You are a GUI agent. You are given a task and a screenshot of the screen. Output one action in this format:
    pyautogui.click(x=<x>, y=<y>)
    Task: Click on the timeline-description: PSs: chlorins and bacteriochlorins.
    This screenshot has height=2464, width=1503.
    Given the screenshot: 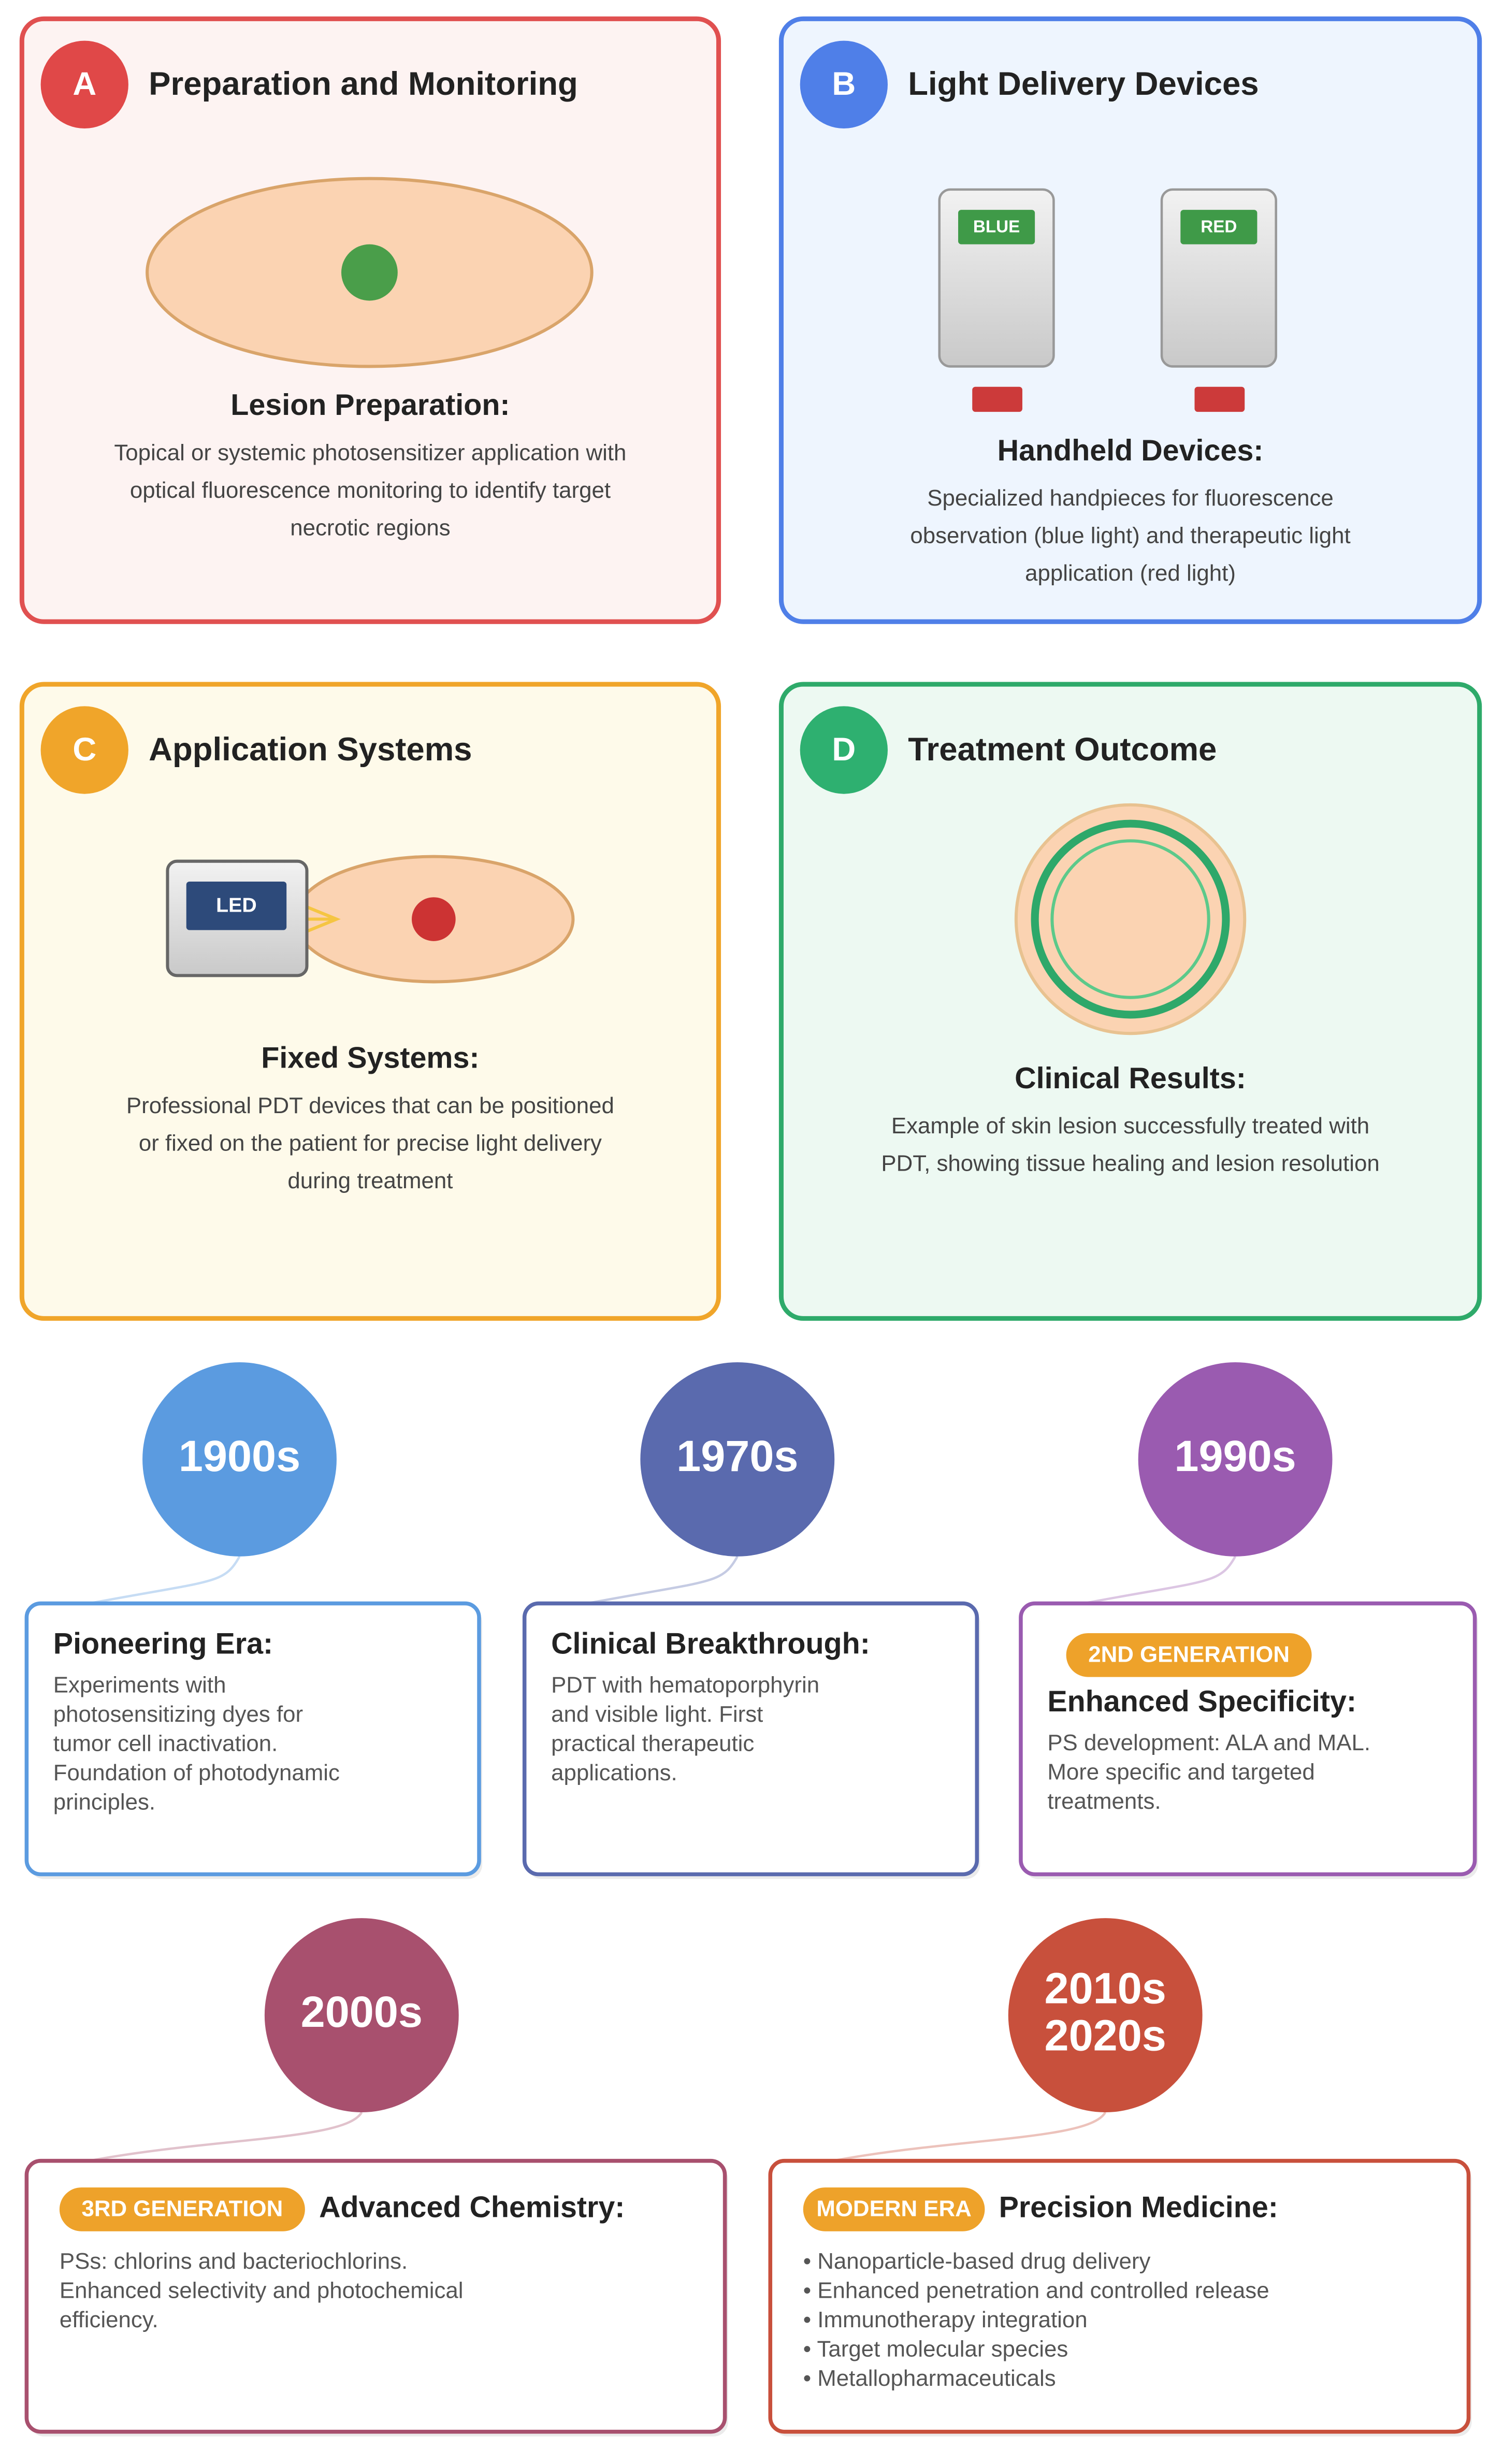 What is the action you would take?
    pyautogui.click(x=234, y=2262)
    